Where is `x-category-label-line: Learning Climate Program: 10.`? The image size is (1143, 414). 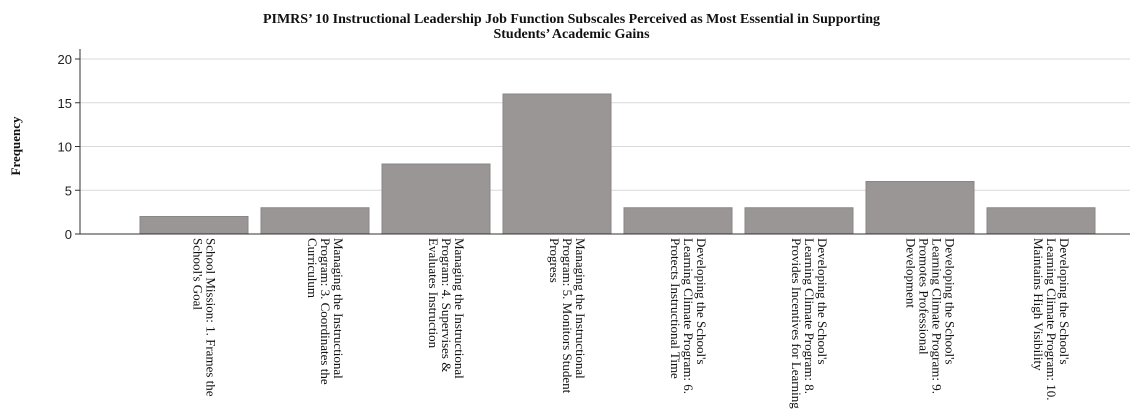 x-category-label-line: Learning Climate Program: 10. is located at coordinates (1051, 319).